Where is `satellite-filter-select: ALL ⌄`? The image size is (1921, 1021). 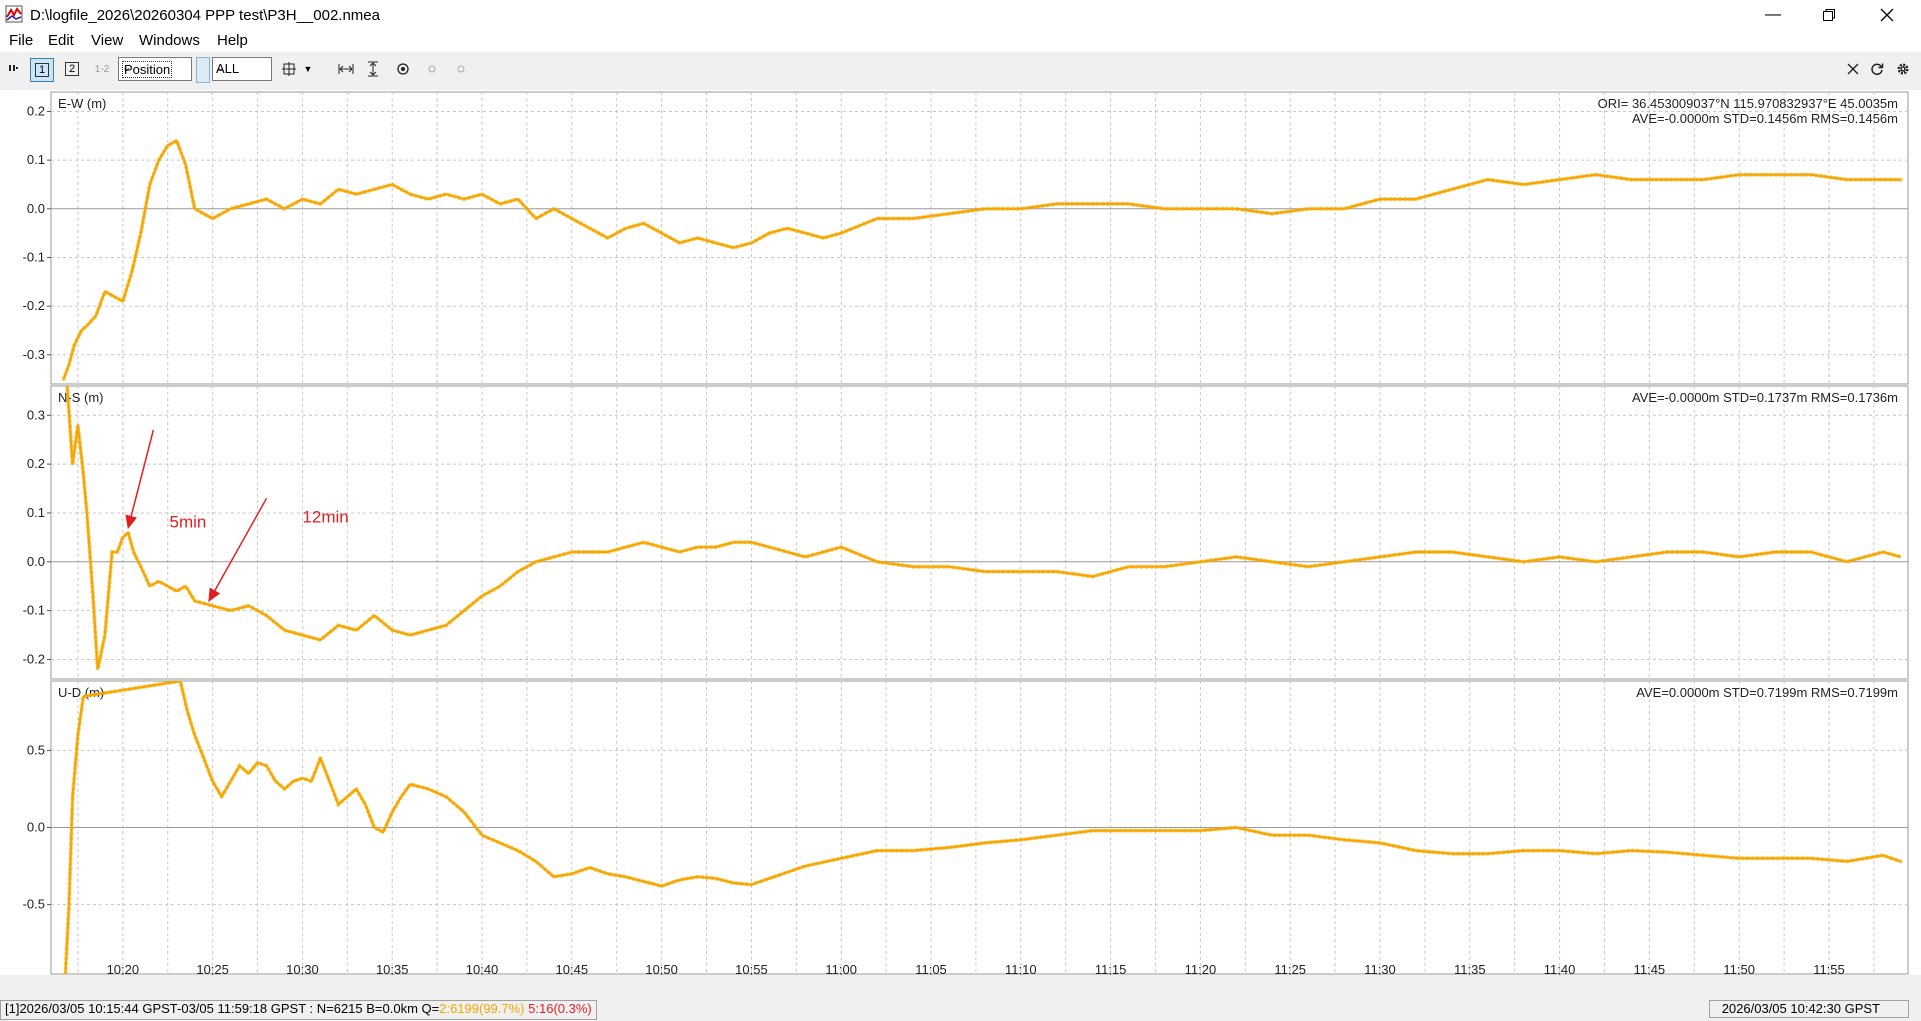
satellite-filter-select: ALL ⌄ is located at coordinates (242, 69).